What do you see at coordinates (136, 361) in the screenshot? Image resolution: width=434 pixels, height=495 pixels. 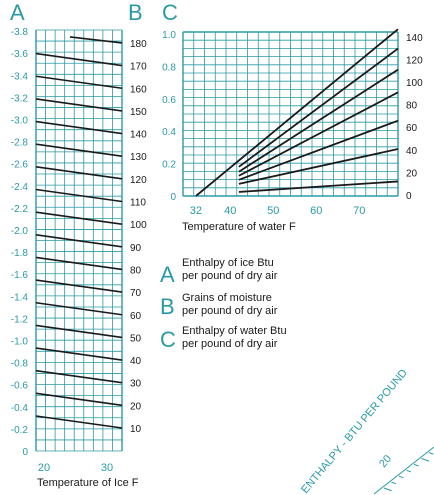 I see `grains-tick-label: 40` at bounding box center [136, 361].